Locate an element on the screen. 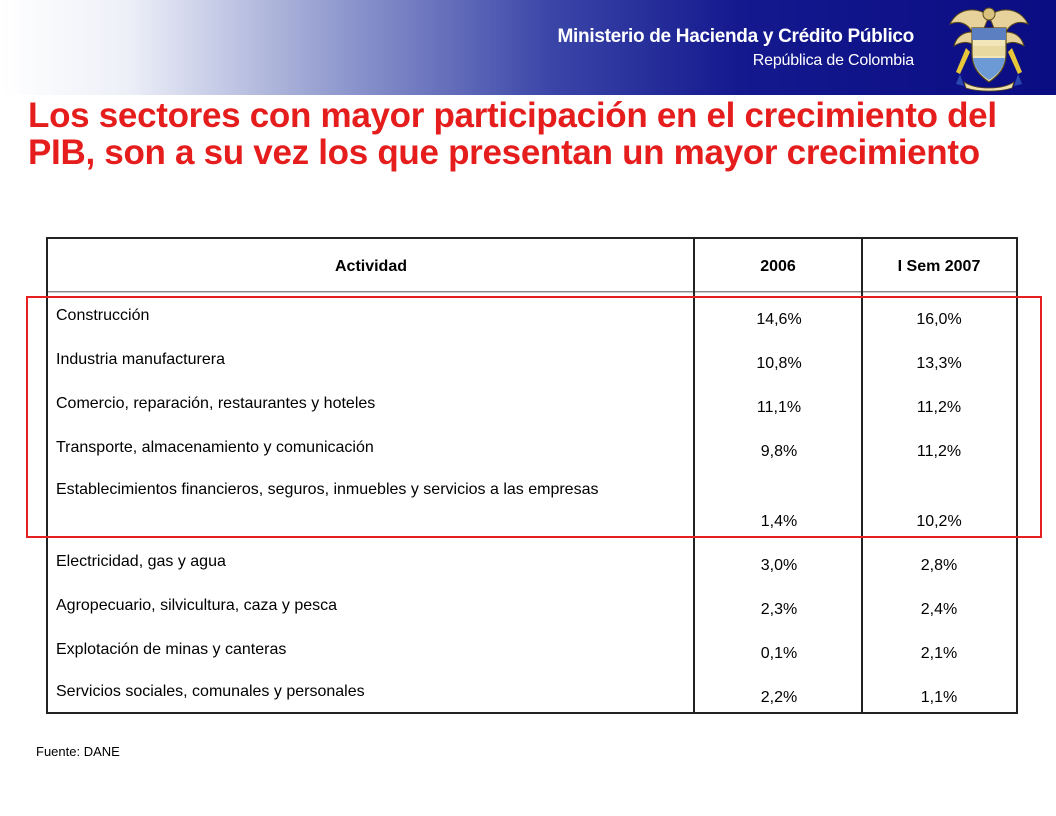 The image size is (1056, 816). row-2007: 1,1% is located at coordinates (939, 697).